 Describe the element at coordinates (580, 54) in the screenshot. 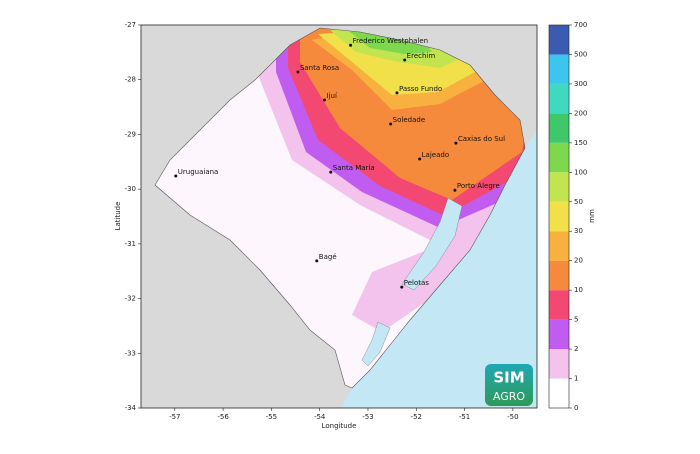

I see `colorbar-tick-label: 500` at that location.